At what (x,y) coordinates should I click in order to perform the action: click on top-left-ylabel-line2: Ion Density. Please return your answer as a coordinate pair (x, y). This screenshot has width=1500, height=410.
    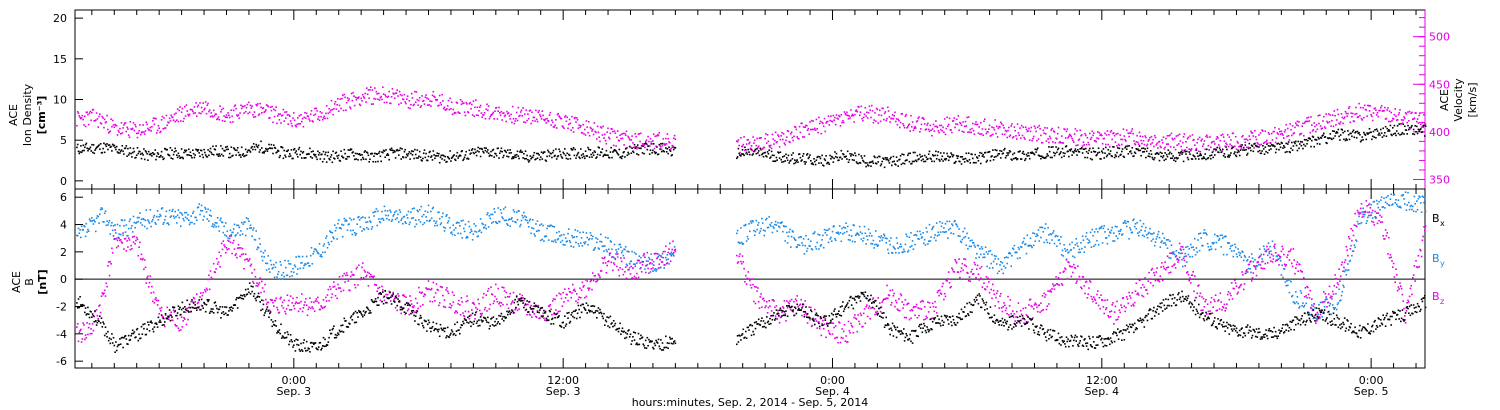
    Looking at the image, I should click on (27, 114).